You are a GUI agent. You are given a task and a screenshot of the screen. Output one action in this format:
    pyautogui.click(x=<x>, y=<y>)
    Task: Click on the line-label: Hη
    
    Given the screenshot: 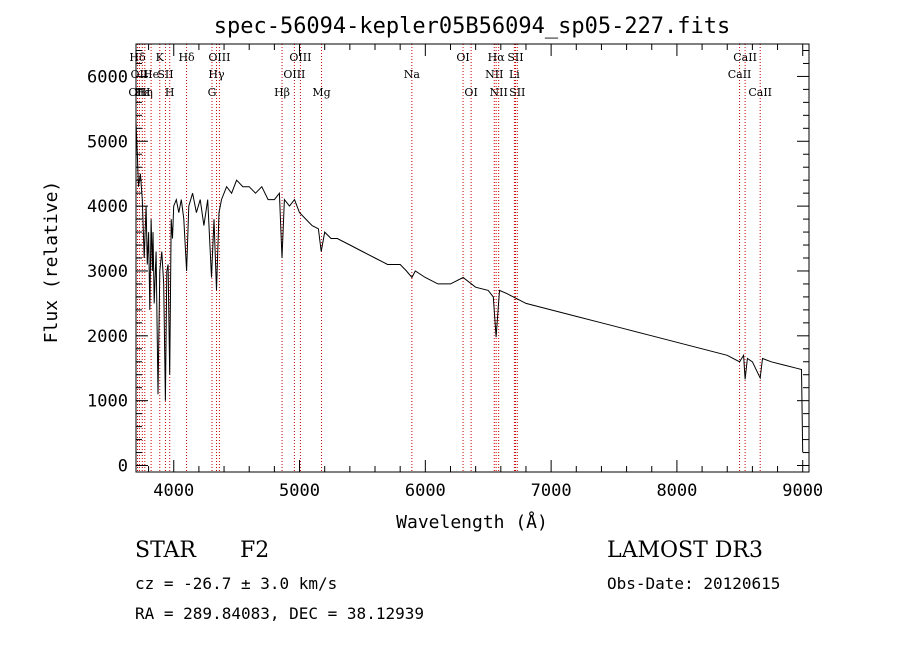 What is the action you would take?
    pyautogui.click(x=145, y=92)
    